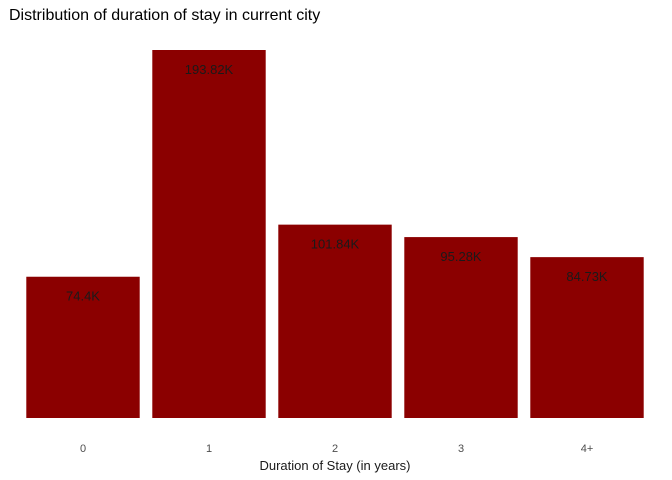 Image resolution: width=672 pixels, height=480 pixels. I want to click on data-label-4+: 84.73K, so click(587, 276).